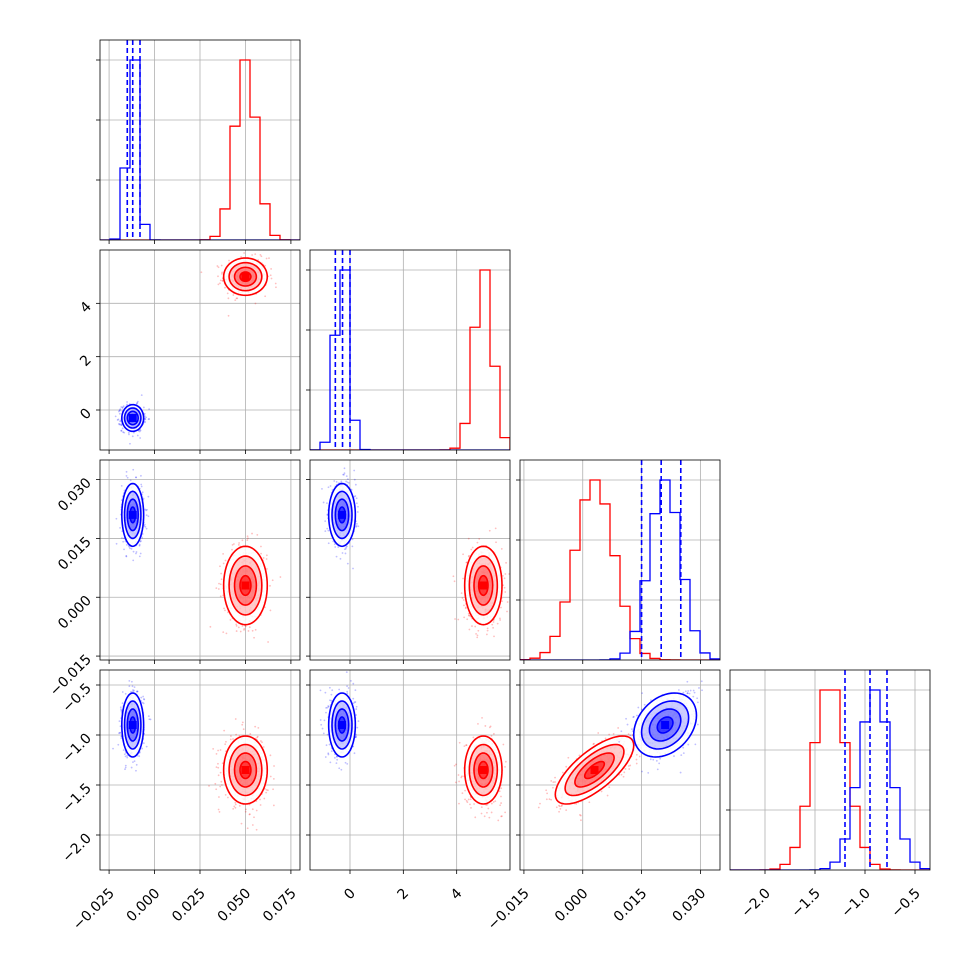  Describe the element at coordinates (76, 798) in the screenshot. I see `y-tick-label: −1.5` at that location.